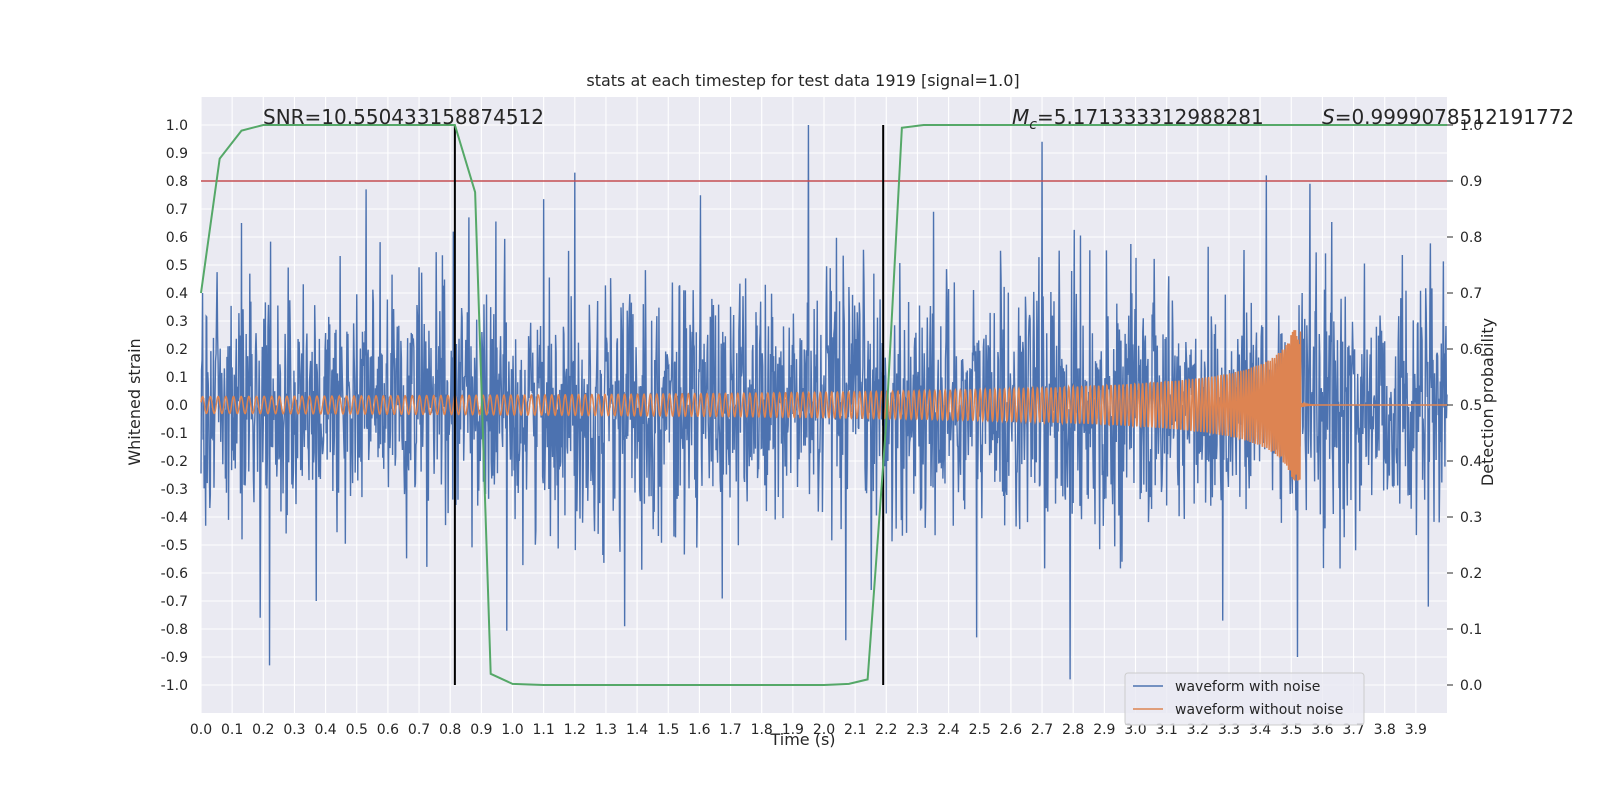 This screenshot has height=800, width=1600. I want to click on x-tick-label: 0.4, so click(325, 730).